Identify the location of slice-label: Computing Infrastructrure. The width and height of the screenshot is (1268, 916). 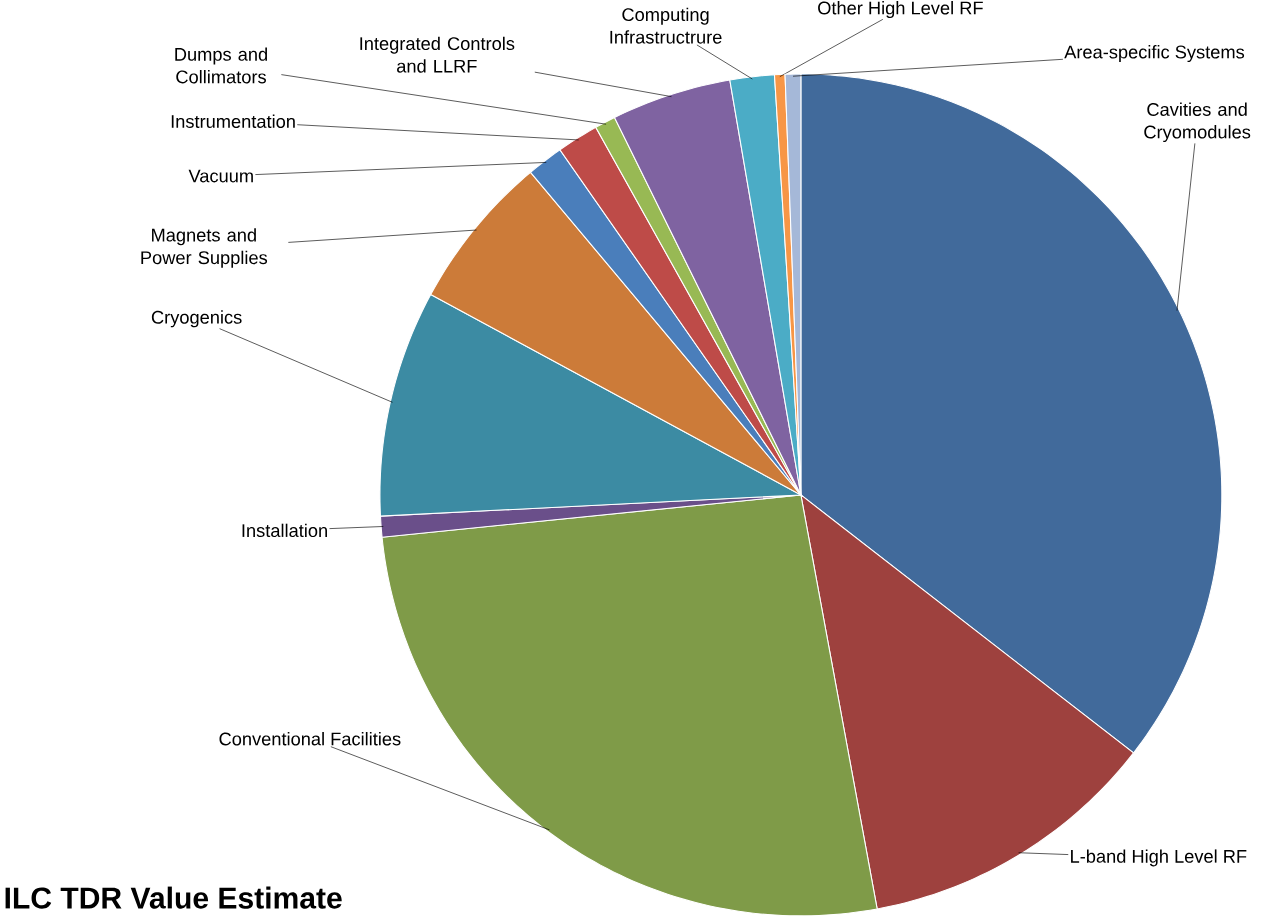
(666, 25).